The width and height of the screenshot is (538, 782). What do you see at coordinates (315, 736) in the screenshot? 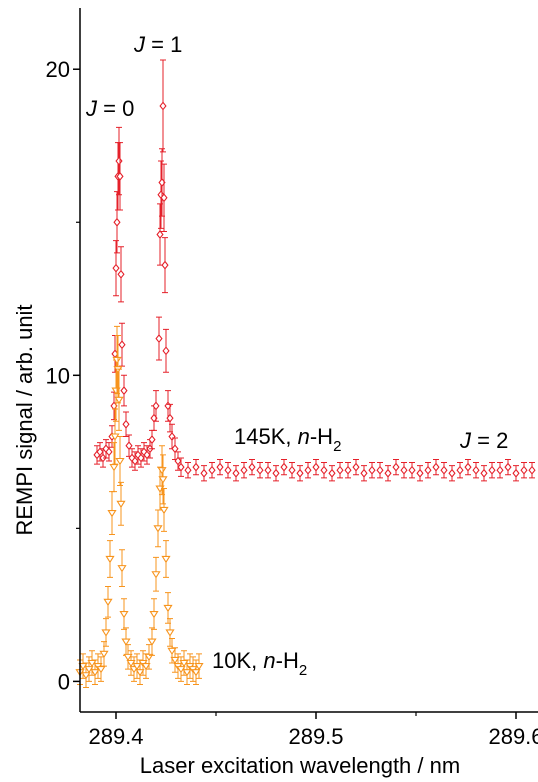
I see `x-tick-label: 289.5` at bounding box center [315, 736].